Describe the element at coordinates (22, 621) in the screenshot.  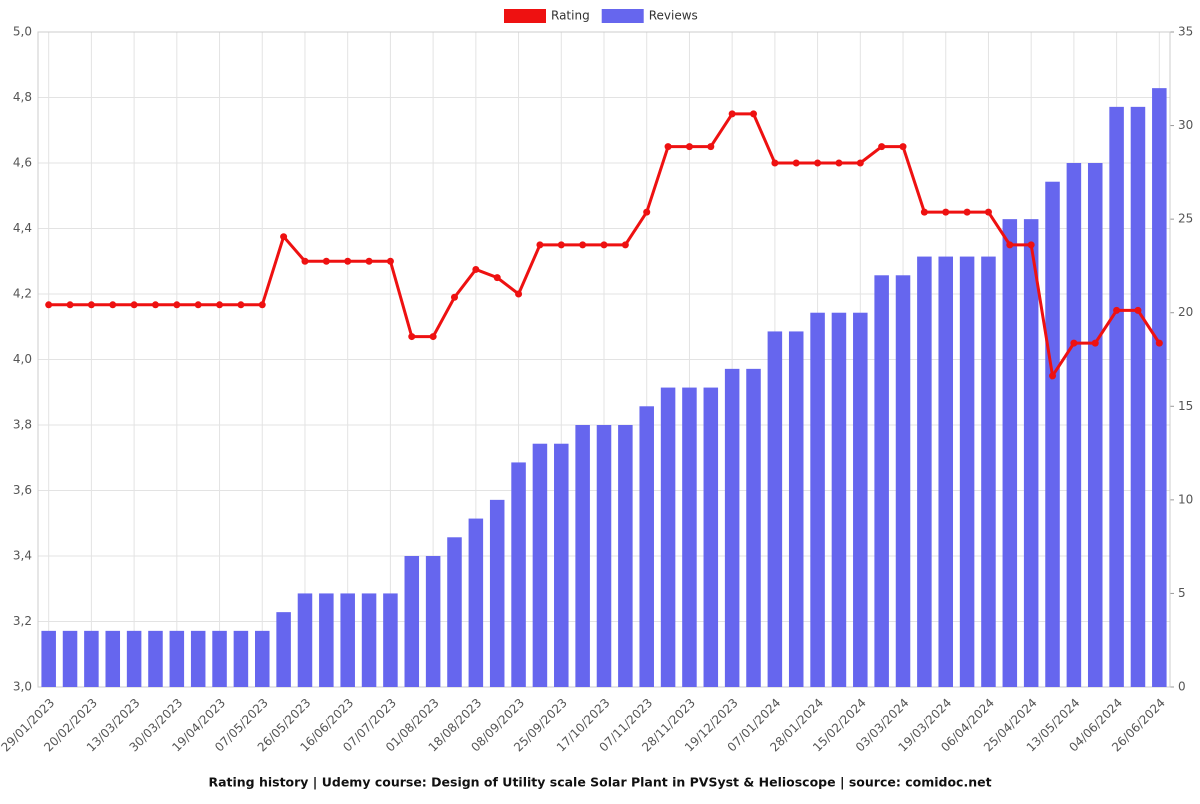
I see `y-tick-label: 3,2` at that location.